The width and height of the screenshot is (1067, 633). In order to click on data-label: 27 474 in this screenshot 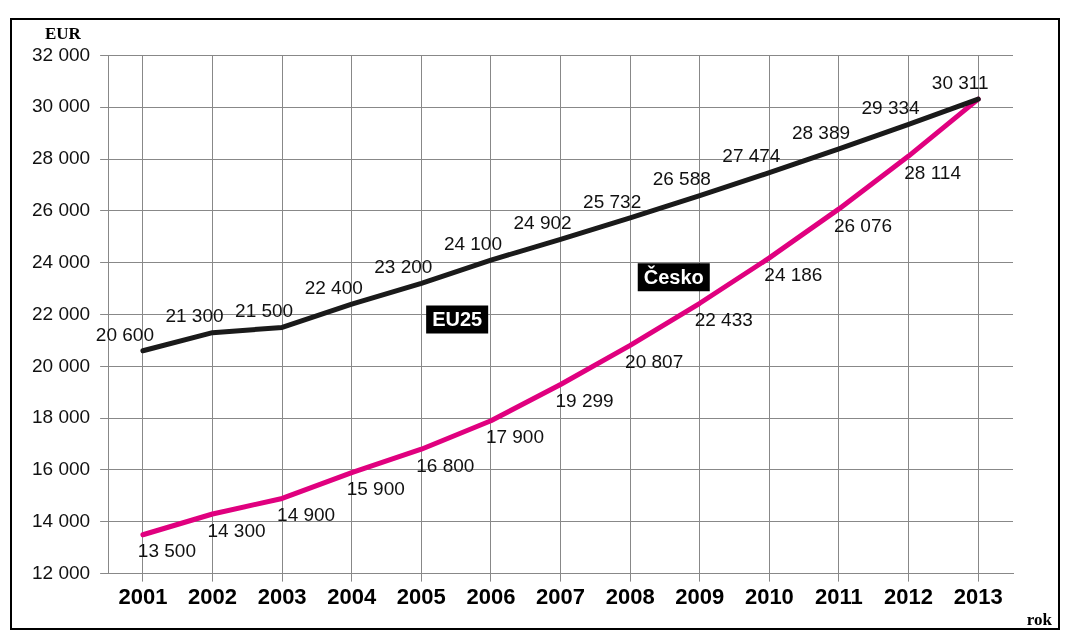, I will do `click(751, 156)`.